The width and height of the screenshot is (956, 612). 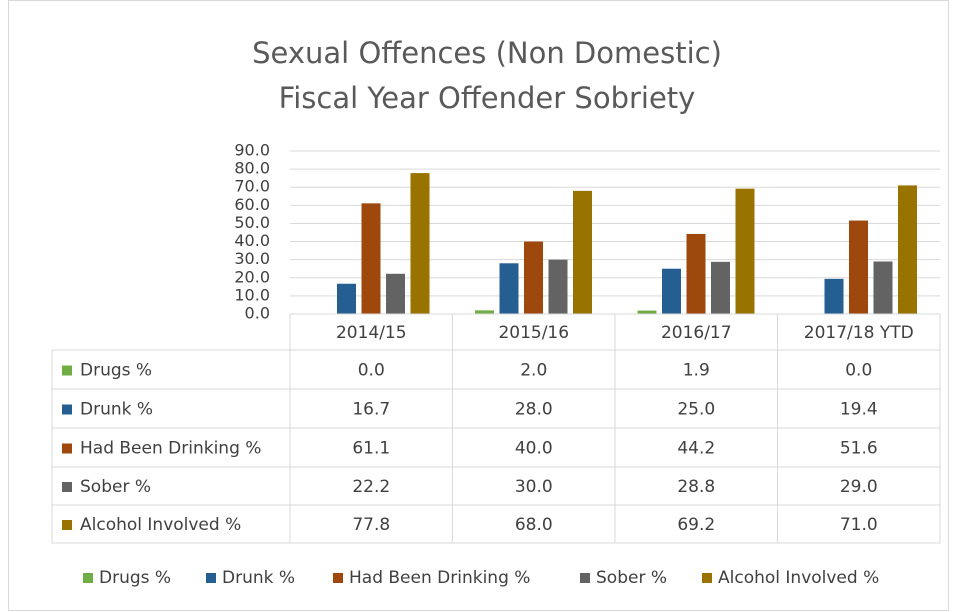 I want to click on table-cell: 40.0, so click(x=534, y=449).